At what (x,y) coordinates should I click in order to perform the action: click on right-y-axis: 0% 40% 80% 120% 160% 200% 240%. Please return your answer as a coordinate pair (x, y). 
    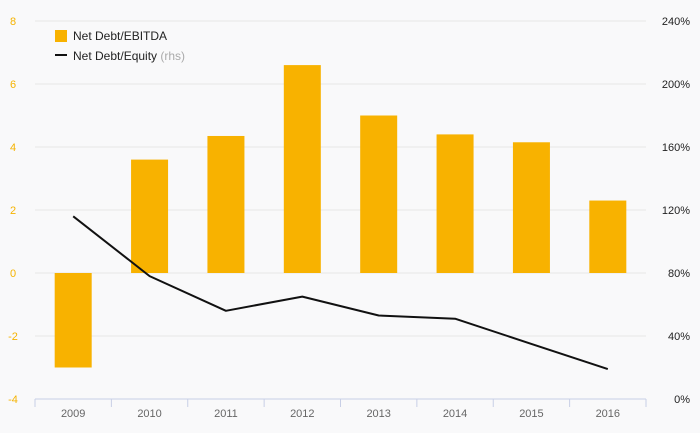
    Looking at the image, I should click on (676, 211).